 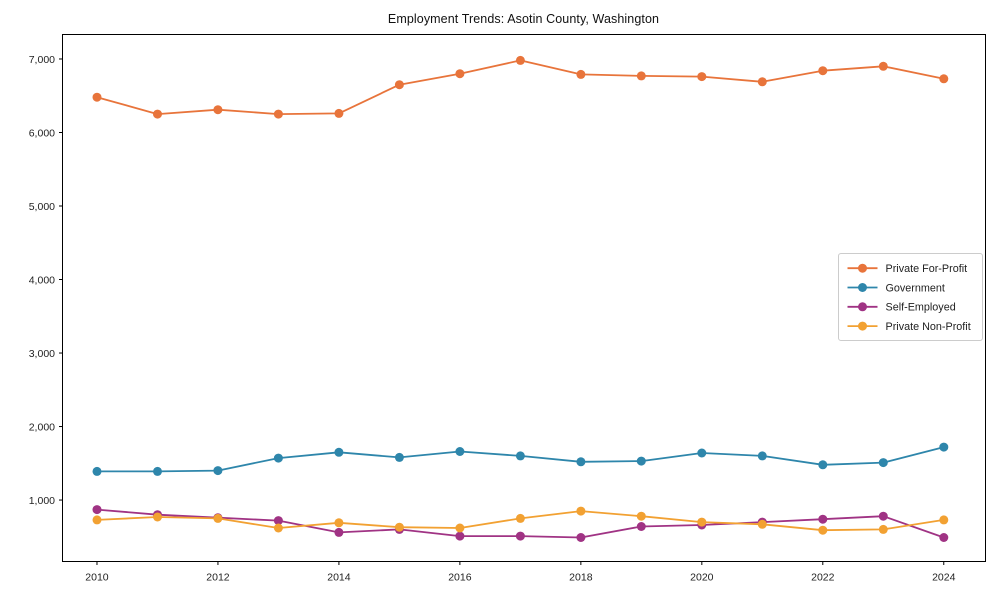 What do you see at coordinates (97, 578) in the screenshot?
I see `x-tick-label: 2010` at bounding box center [97, 578].